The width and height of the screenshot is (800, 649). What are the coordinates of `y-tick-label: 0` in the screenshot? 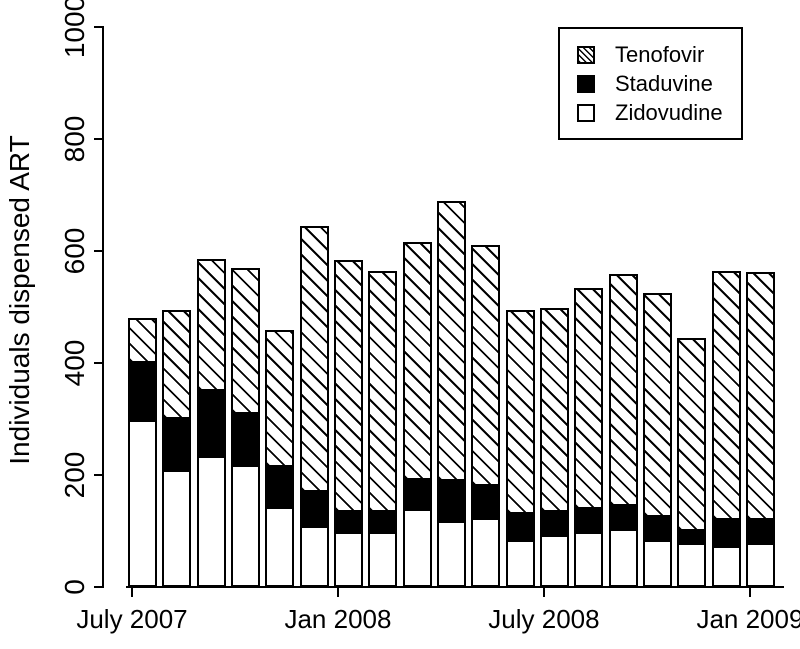 It's located at (74, 587).